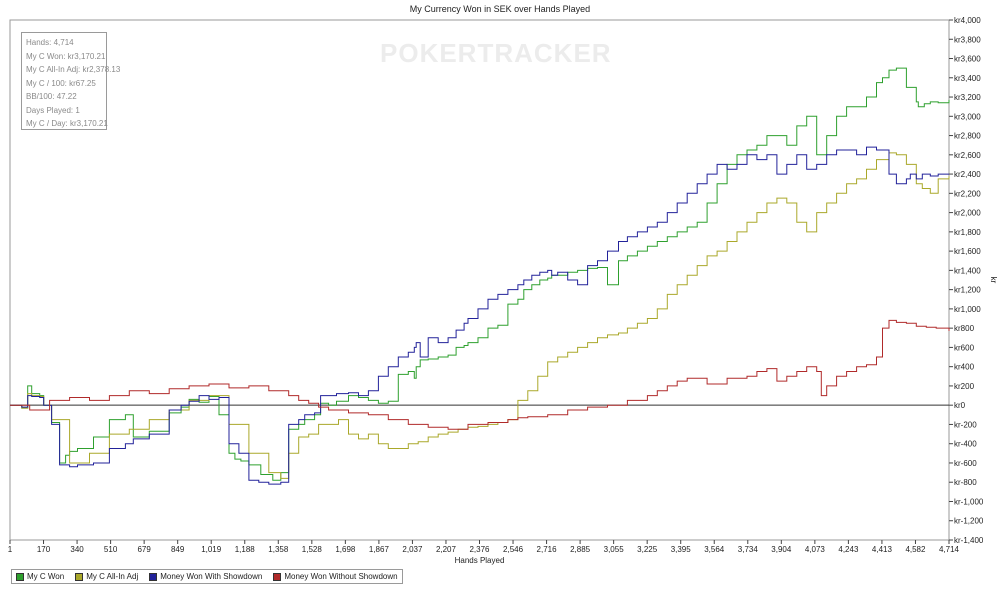 This screenshot has height=591, width=1000. What do you see at coordinates (967, 251) in the screenshot?
I see `y-tick-label: kr1,600` at bounding box center [967, 251].